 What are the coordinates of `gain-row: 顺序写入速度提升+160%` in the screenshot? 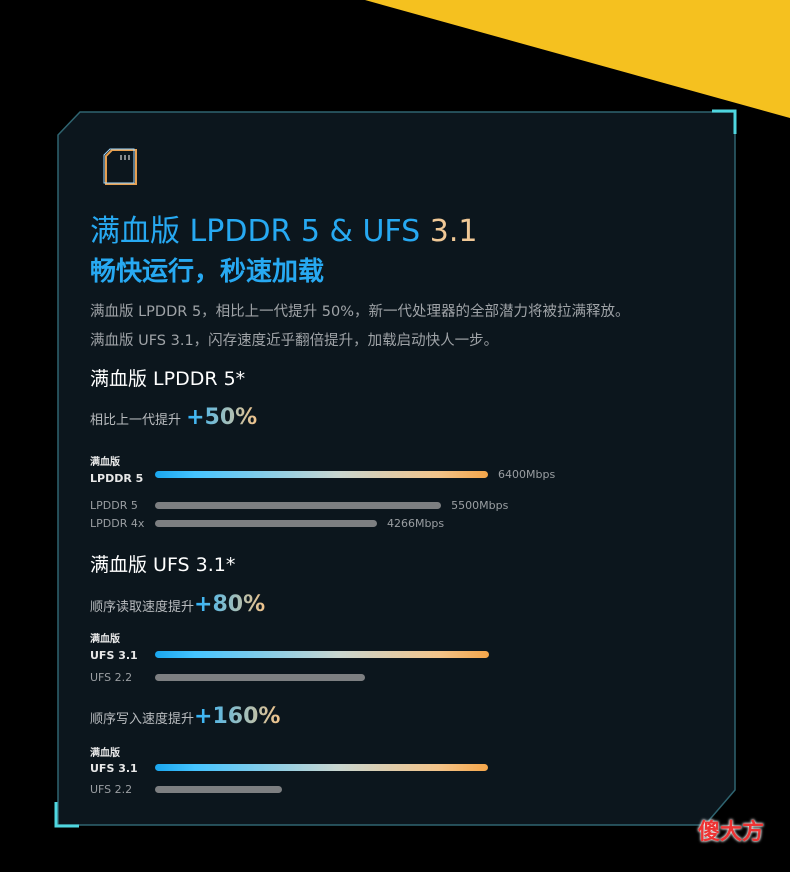 It's located at (185, 717).